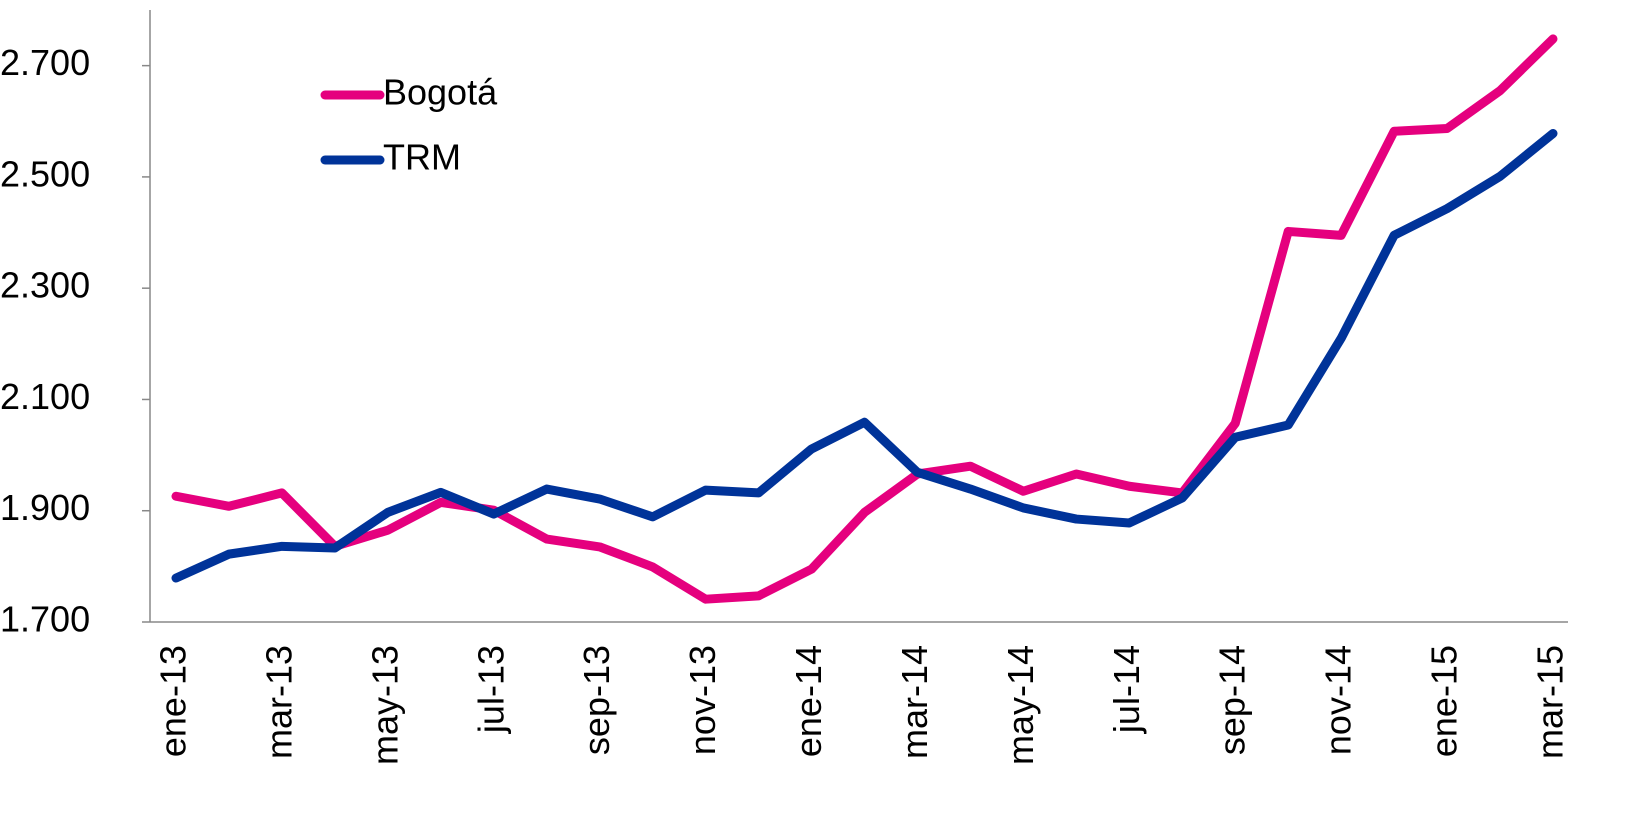 This screenshot has height=831, width=1628. I want to click on x-tick-label: mar-15, so click(1550, 702).